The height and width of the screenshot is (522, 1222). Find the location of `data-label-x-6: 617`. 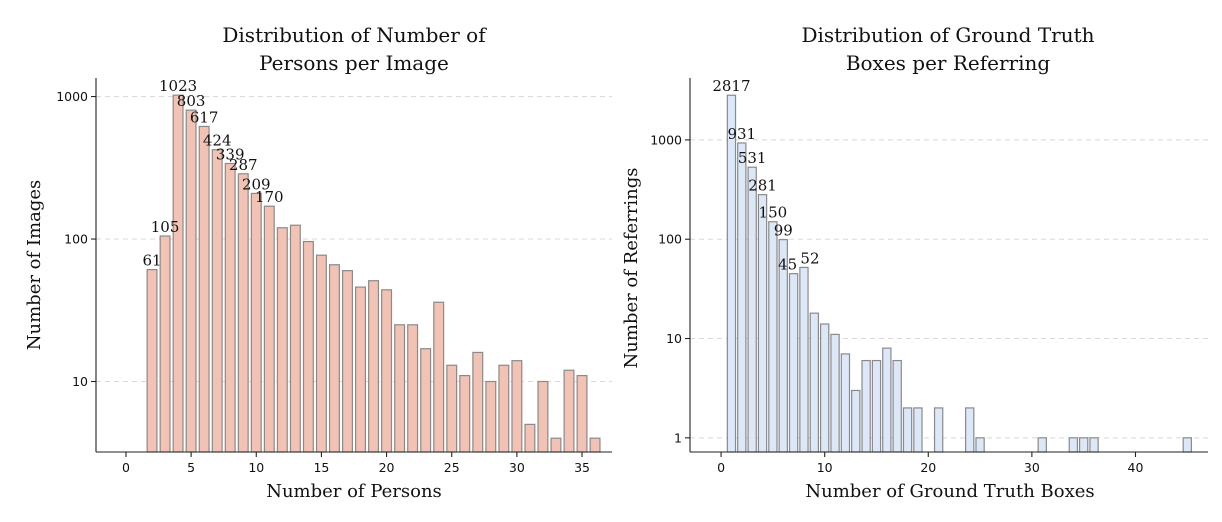

data-label-x-6: 617 is located at coordinates (204, 117).